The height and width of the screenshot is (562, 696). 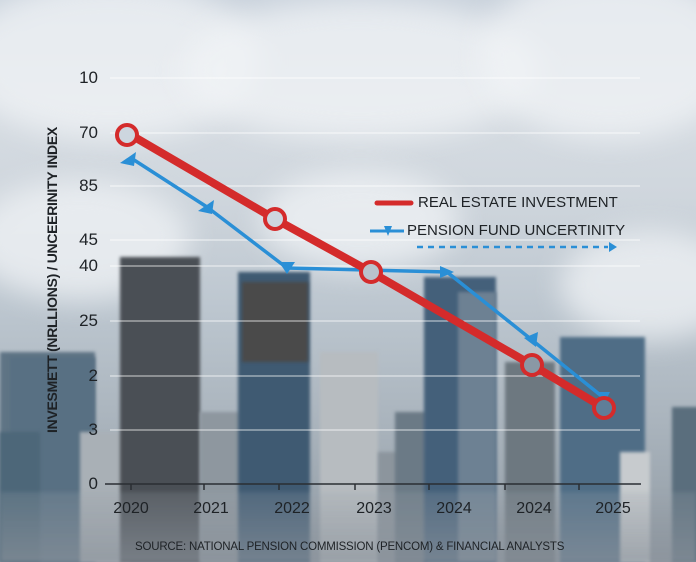 I want to click on y-tick-label: 2, so click(x=93, y=375).